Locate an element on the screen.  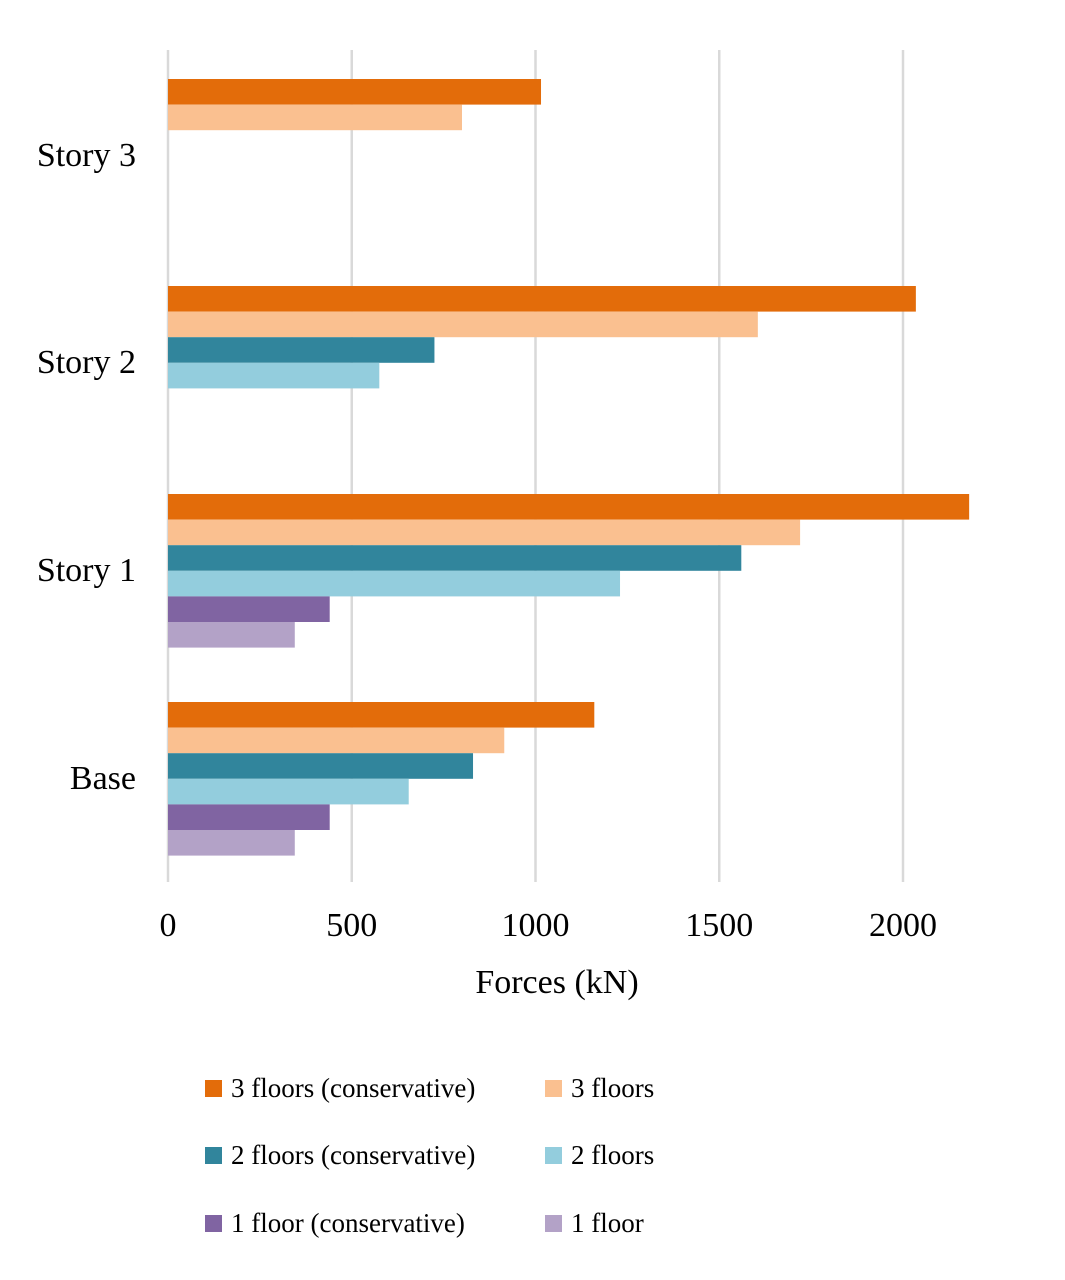
x-tick-label: 500 is located at coordinates (351, 925).